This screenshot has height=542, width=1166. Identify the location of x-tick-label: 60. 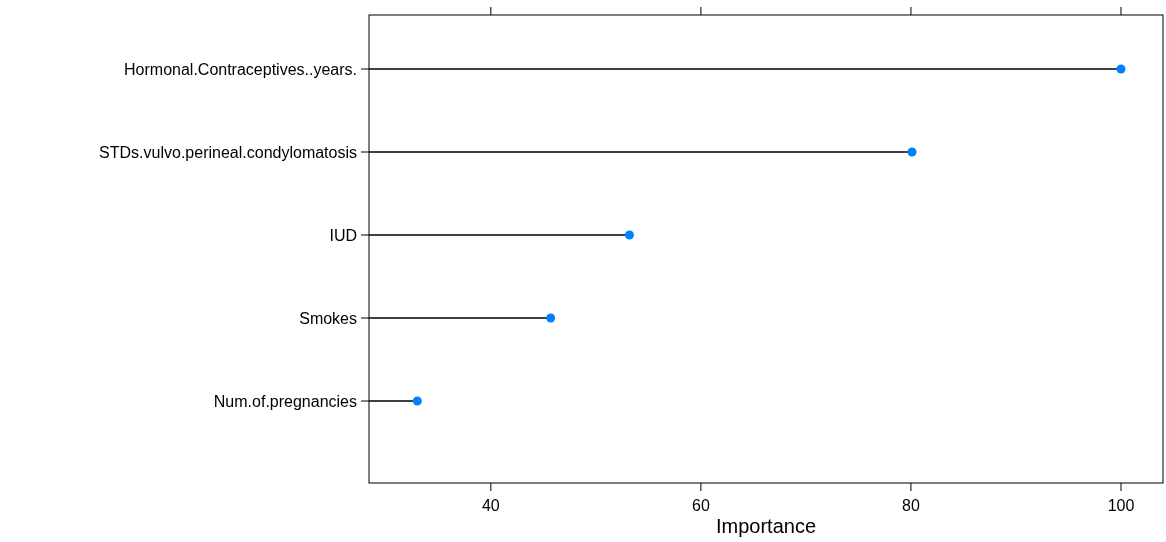
(700, 505).